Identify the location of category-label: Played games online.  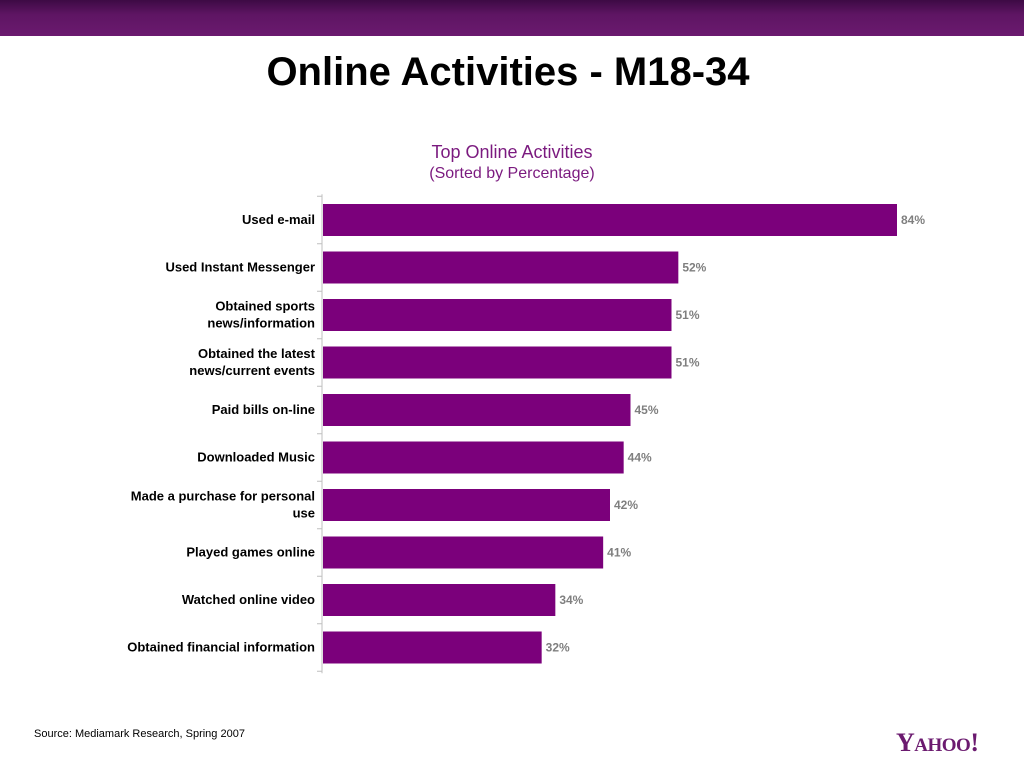
(250, 552).